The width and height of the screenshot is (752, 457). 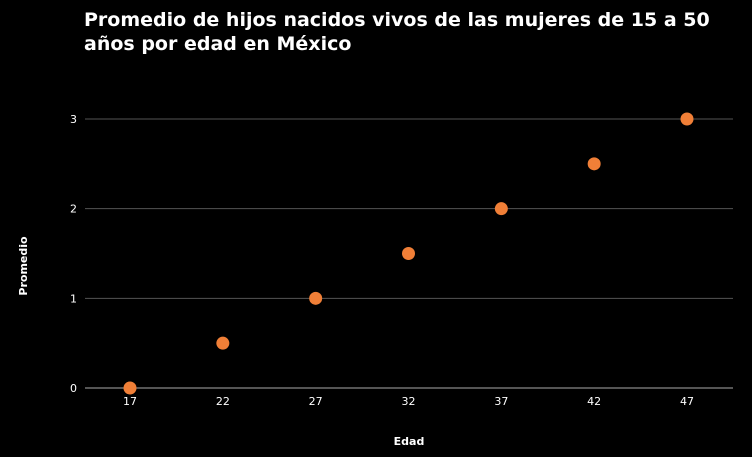 I want to click on y-tick-label: 2, so click(x=73, y=209).